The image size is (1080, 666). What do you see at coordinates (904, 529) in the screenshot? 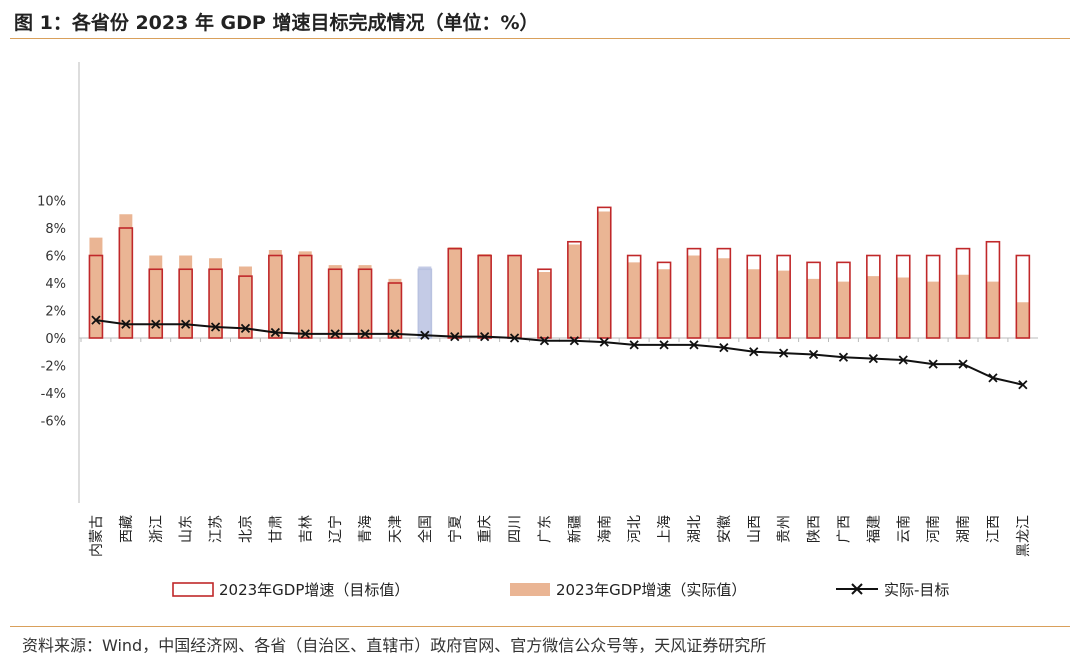
I see `category-label: 云南` at bounding box center [904, 529].